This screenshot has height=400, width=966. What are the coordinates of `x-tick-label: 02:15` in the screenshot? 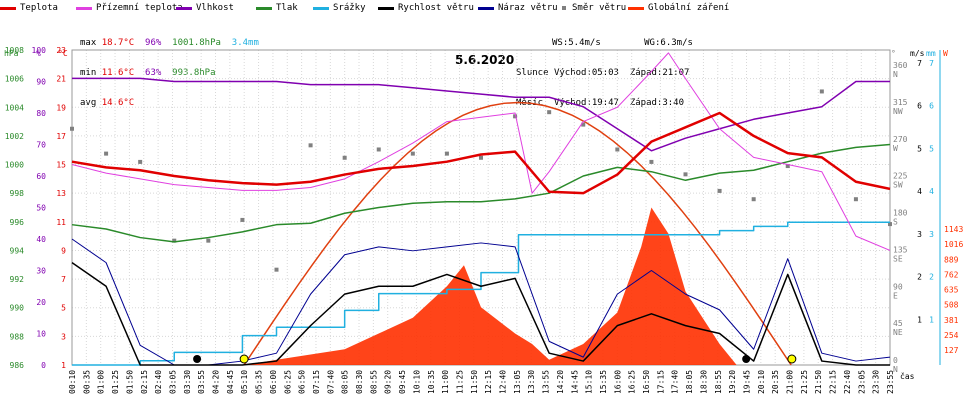 It's located at (144, 382).